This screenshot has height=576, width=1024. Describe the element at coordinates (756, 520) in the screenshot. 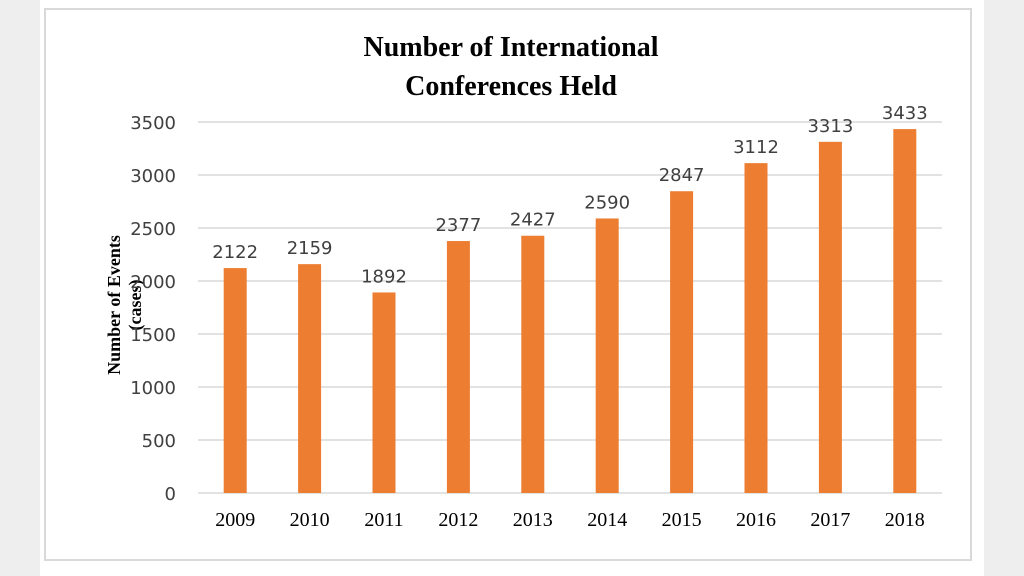

I see `x-tick-label: 2016` at that location.